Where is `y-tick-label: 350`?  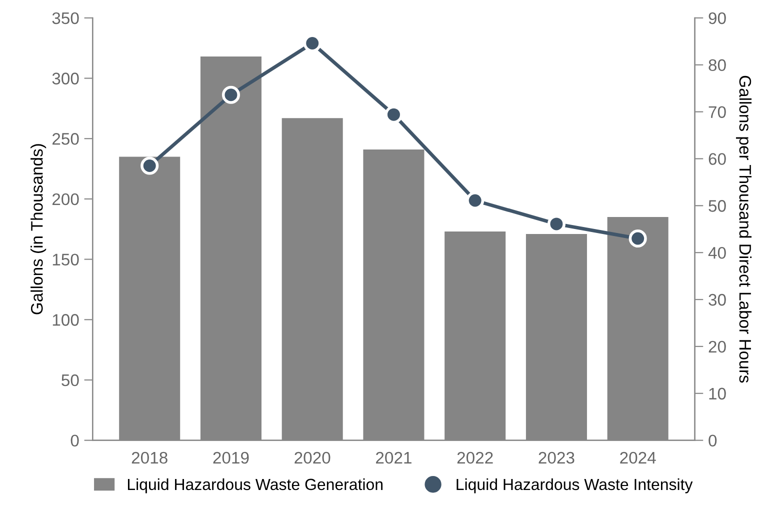
y-tick-label: 350 is located at coordinates (65, 18).